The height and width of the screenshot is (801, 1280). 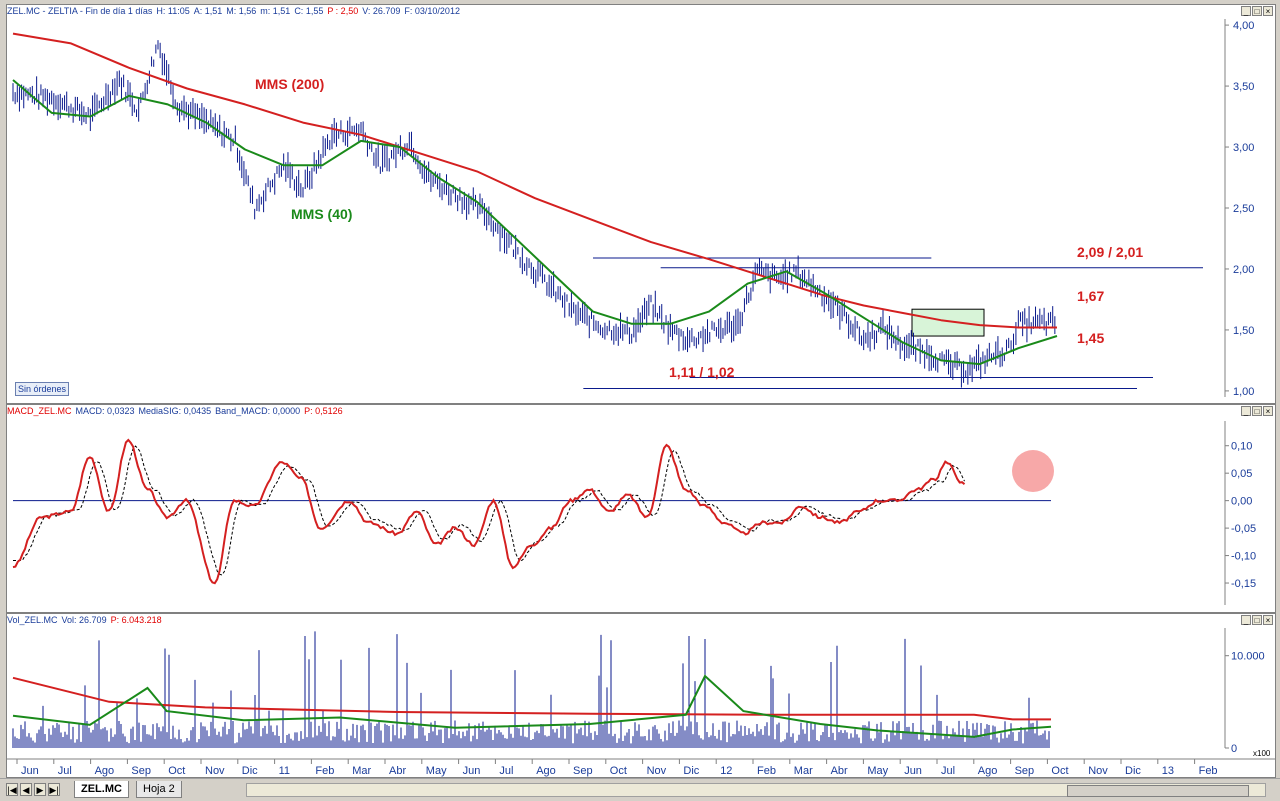 I want to click on horizontal-scrollbar, so click(x=756, y=790).